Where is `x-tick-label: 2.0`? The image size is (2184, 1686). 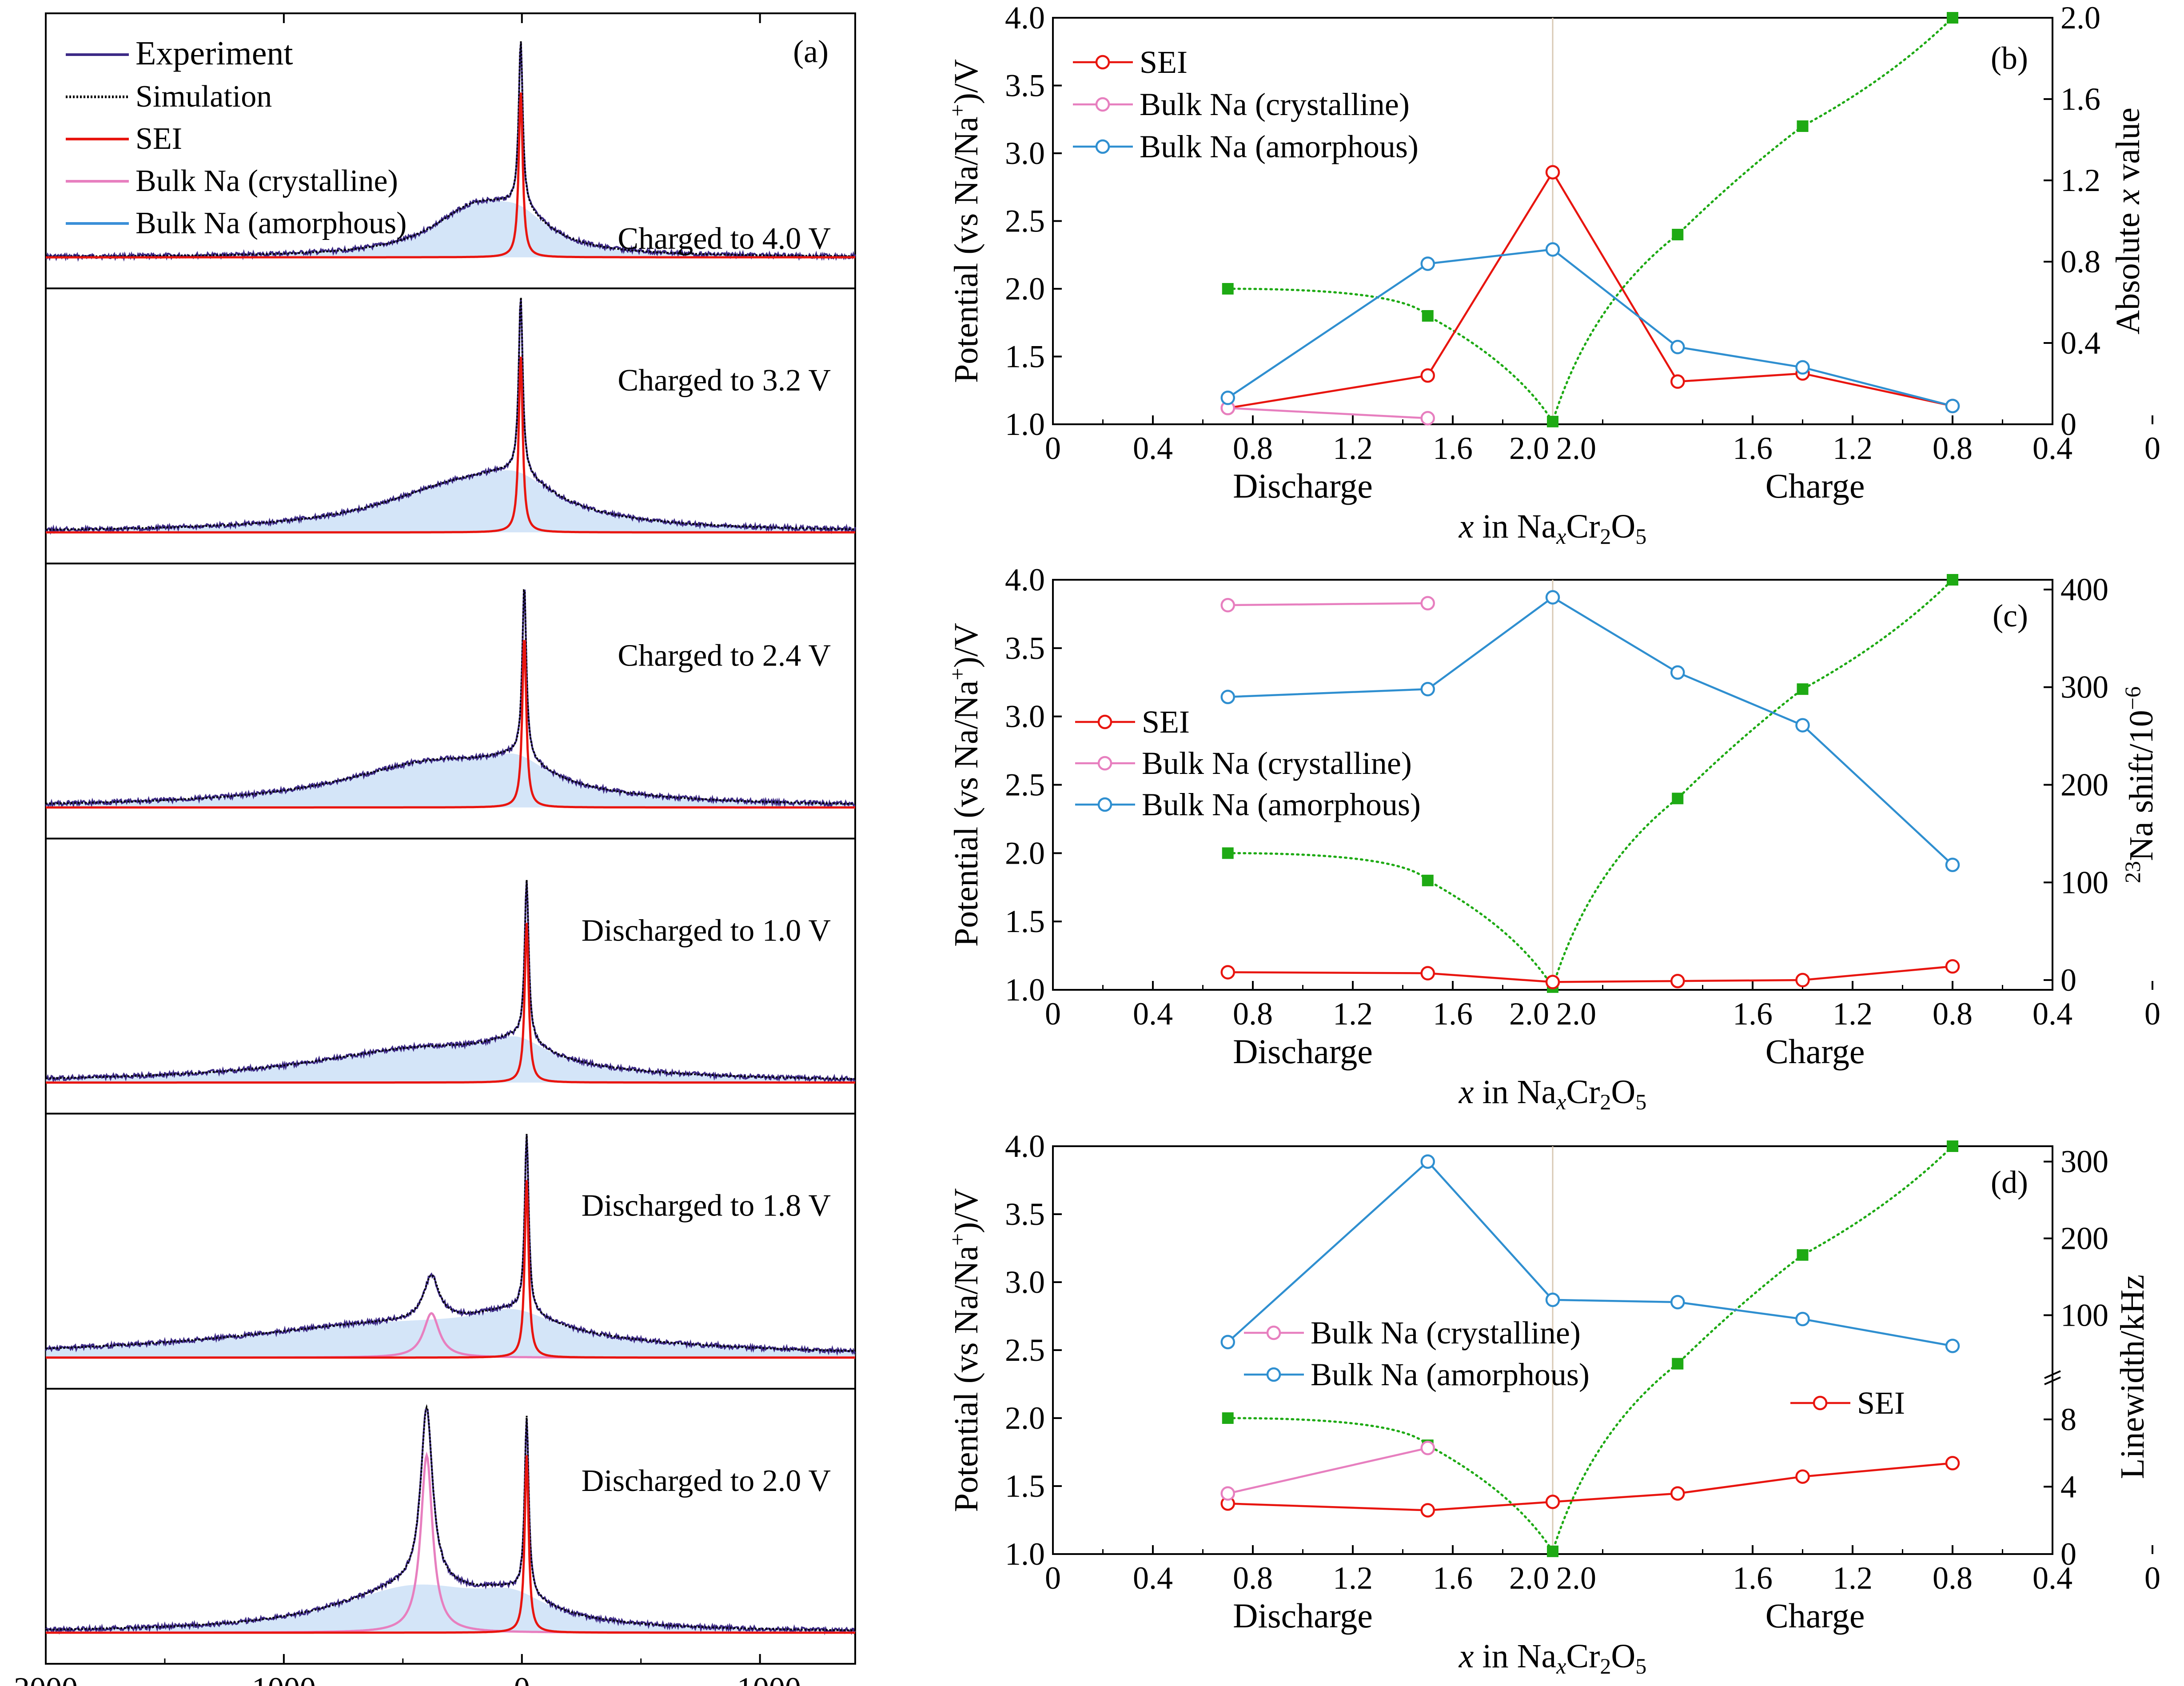
x-tick-label: 2.0 is located at coordinates (1529, 1578).